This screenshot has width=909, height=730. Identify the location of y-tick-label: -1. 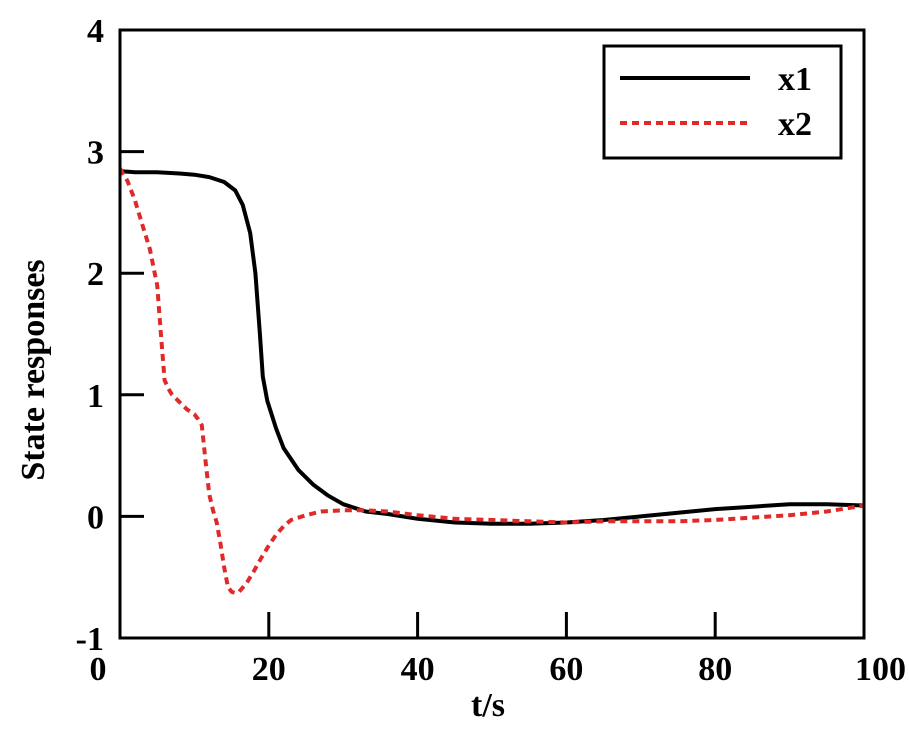
(90, 639).